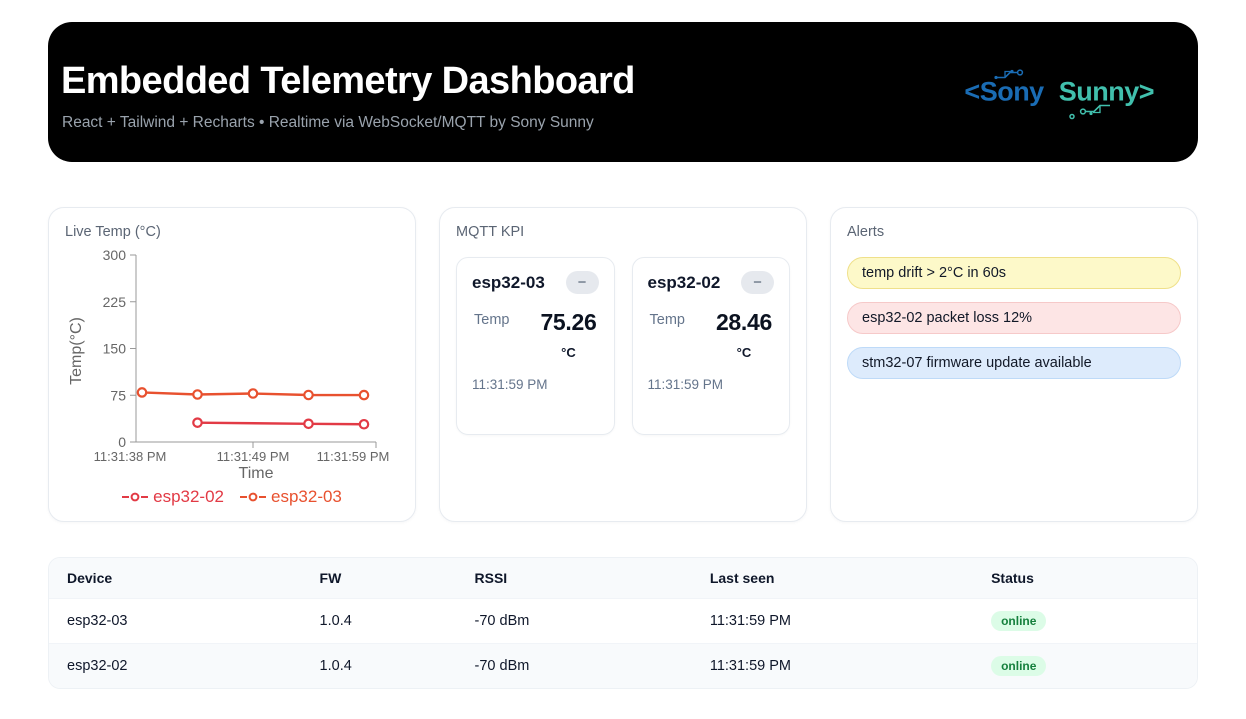 The image size is (1246, 719). I want to click on alerts-card-title: Alerts, so click(866, 232).